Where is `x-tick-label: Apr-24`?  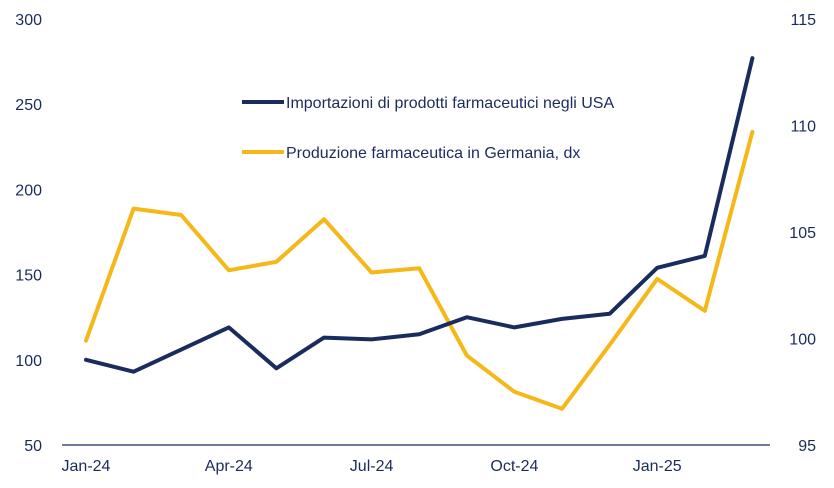 x-tick-label: Apr-24 is located at coordinates (229, 466).